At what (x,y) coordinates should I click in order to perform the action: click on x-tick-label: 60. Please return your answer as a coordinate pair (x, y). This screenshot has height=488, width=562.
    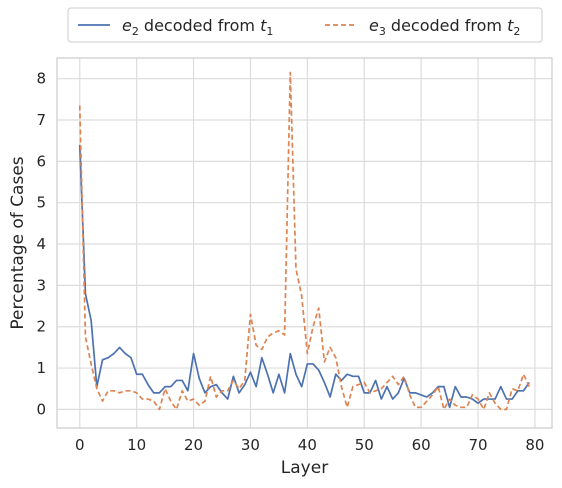
    Looking at the image, I should click on (421, 445).